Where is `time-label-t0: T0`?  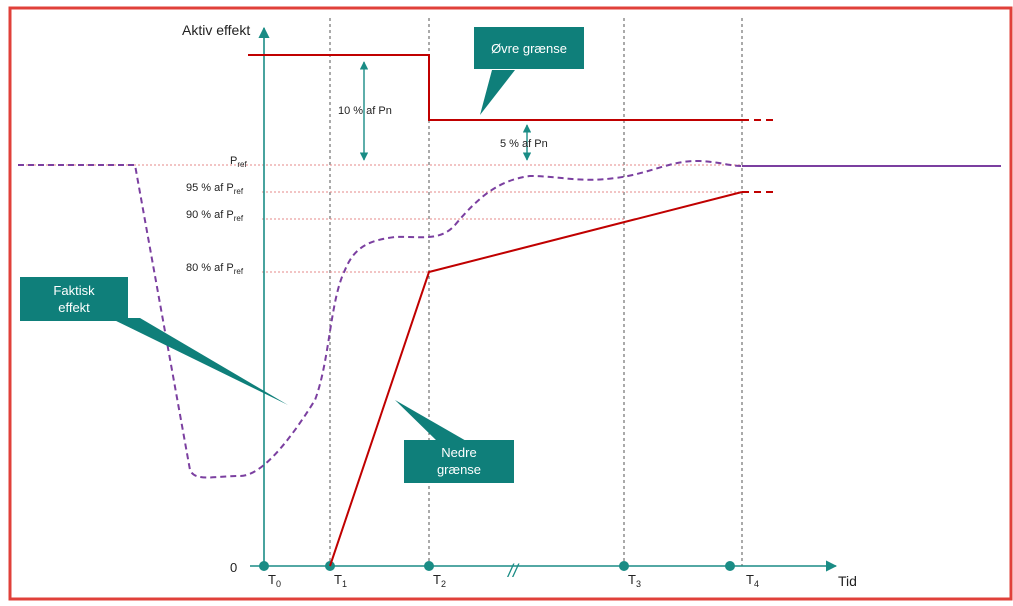
time-label-t0: T0 is located at coordinates (274, 580).